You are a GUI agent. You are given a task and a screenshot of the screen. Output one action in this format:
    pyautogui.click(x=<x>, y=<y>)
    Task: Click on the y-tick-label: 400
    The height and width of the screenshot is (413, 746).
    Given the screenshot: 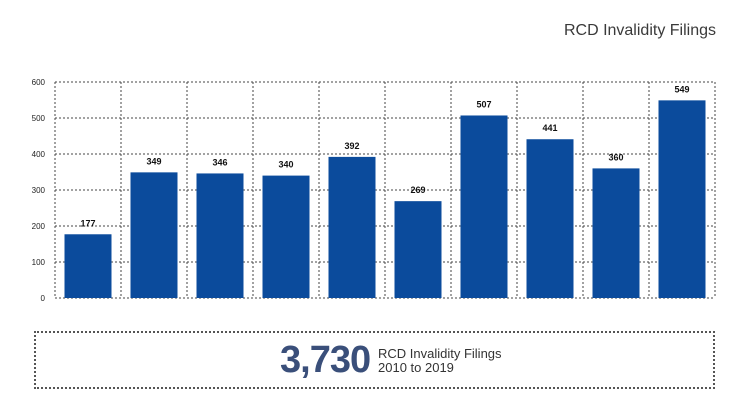 What is the action you would take?
    pyautogui.click(x=39, y=154)
    